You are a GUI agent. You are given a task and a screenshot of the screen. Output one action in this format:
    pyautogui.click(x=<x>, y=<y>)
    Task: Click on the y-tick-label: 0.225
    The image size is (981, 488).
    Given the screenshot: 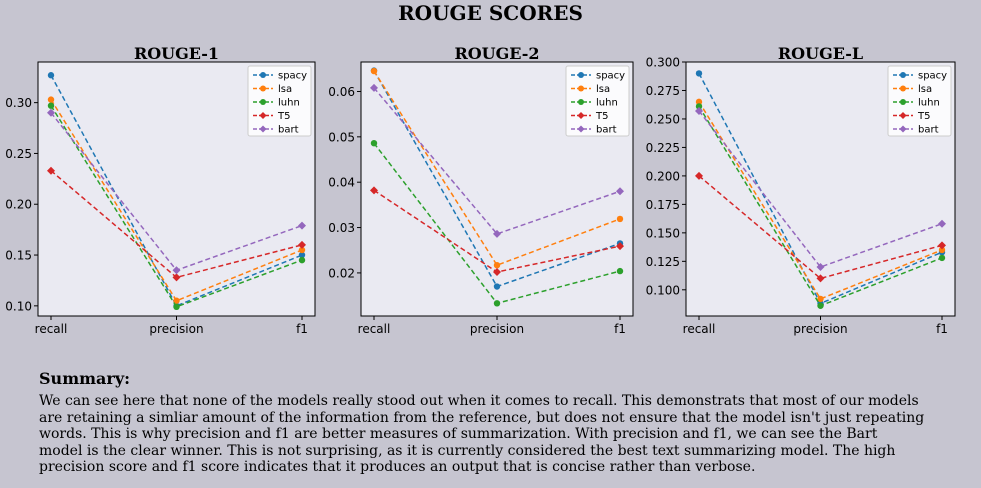 What is the action you would take?
    pyautogui.click(x=663, y=148)
    